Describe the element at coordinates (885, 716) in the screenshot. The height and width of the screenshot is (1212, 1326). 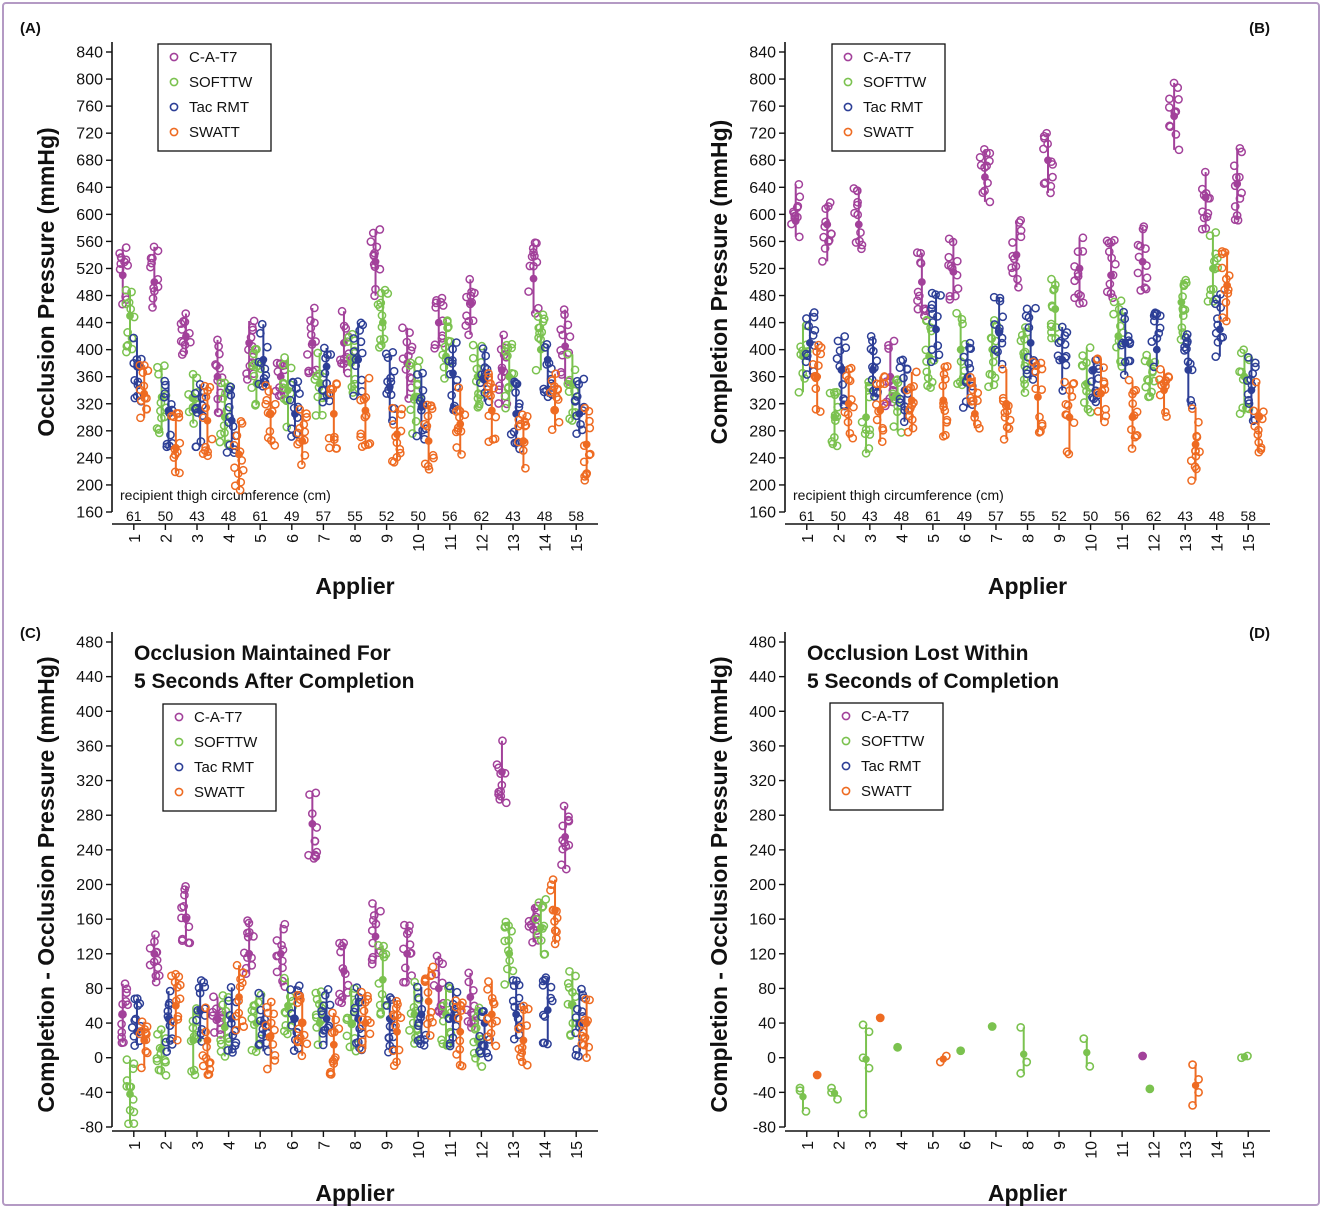
I see `legend-label: C-A-T7` at that location.